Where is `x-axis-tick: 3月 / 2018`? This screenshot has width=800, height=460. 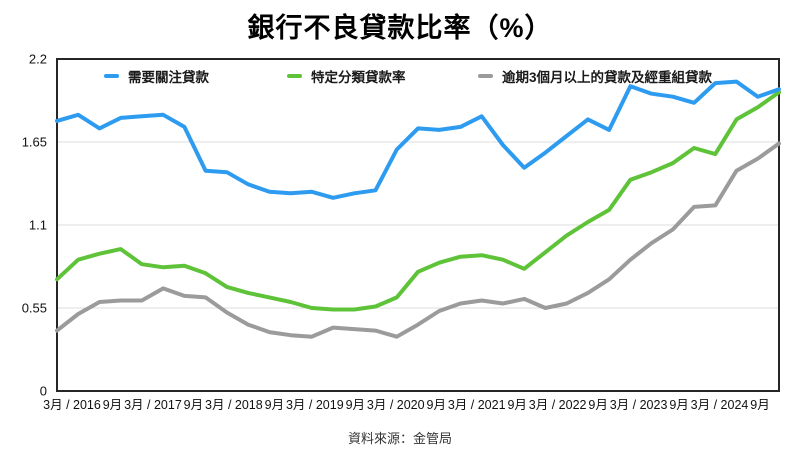 x-axis-tick: 3月 / 2018 is located at coordinates (234, 405).